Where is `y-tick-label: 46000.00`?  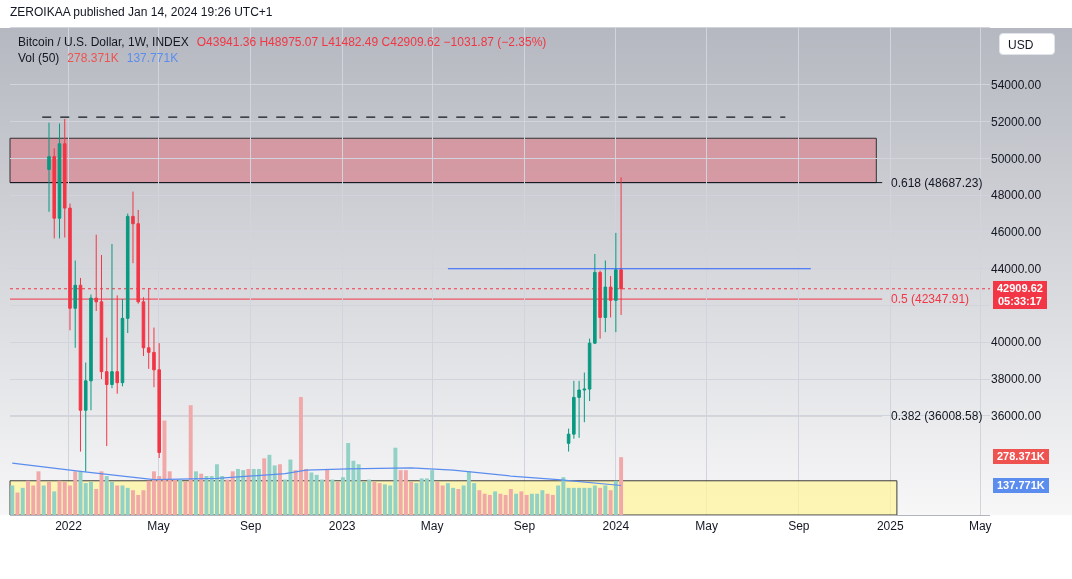
y-tick-label: 46000.00 is located at coordinates (1016, 232).